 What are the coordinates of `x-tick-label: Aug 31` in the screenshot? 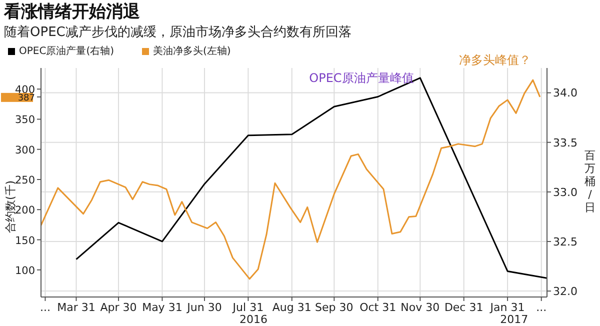 It's located at (292, 307).